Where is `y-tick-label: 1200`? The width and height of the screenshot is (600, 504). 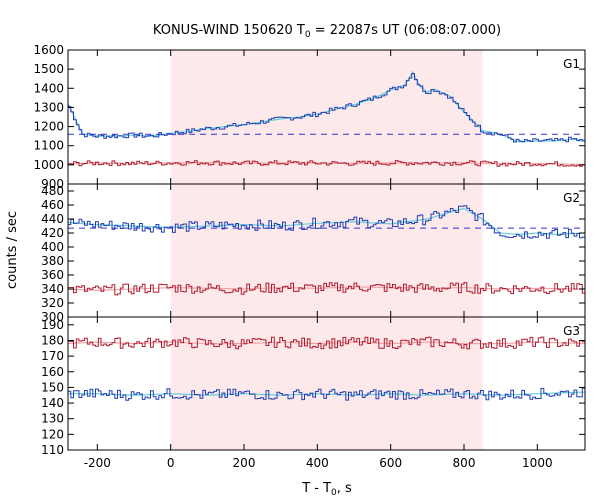
y-tick-label: 1200 is located at coordinates (48, 127).